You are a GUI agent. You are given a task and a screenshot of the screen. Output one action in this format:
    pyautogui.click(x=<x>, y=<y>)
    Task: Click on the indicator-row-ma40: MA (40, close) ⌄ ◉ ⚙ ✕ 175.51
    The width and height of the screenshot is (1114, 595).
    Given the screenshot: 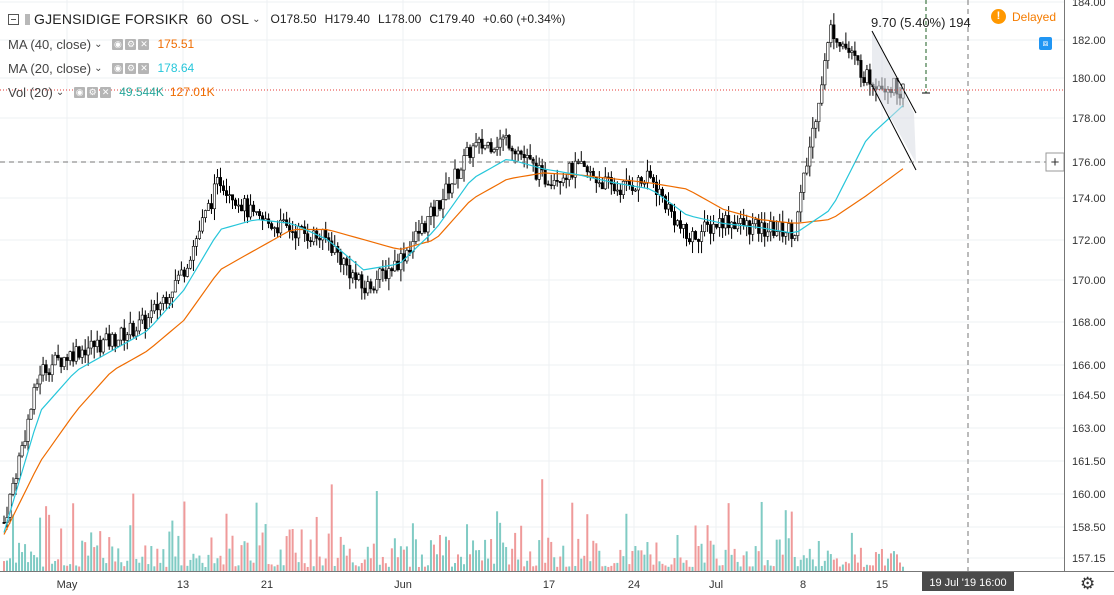 What is the action you would take?
    pyautogui.click(x=101, y=44)
    